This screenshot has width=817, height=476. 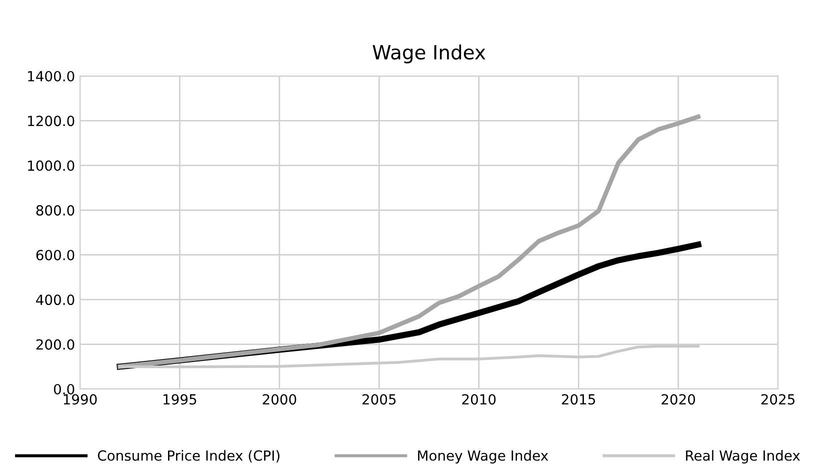 What do you see at coordinates (55, 255) in the screenshot?
I see `y-tick-label: 600.0` at bounding box center [55, 255].